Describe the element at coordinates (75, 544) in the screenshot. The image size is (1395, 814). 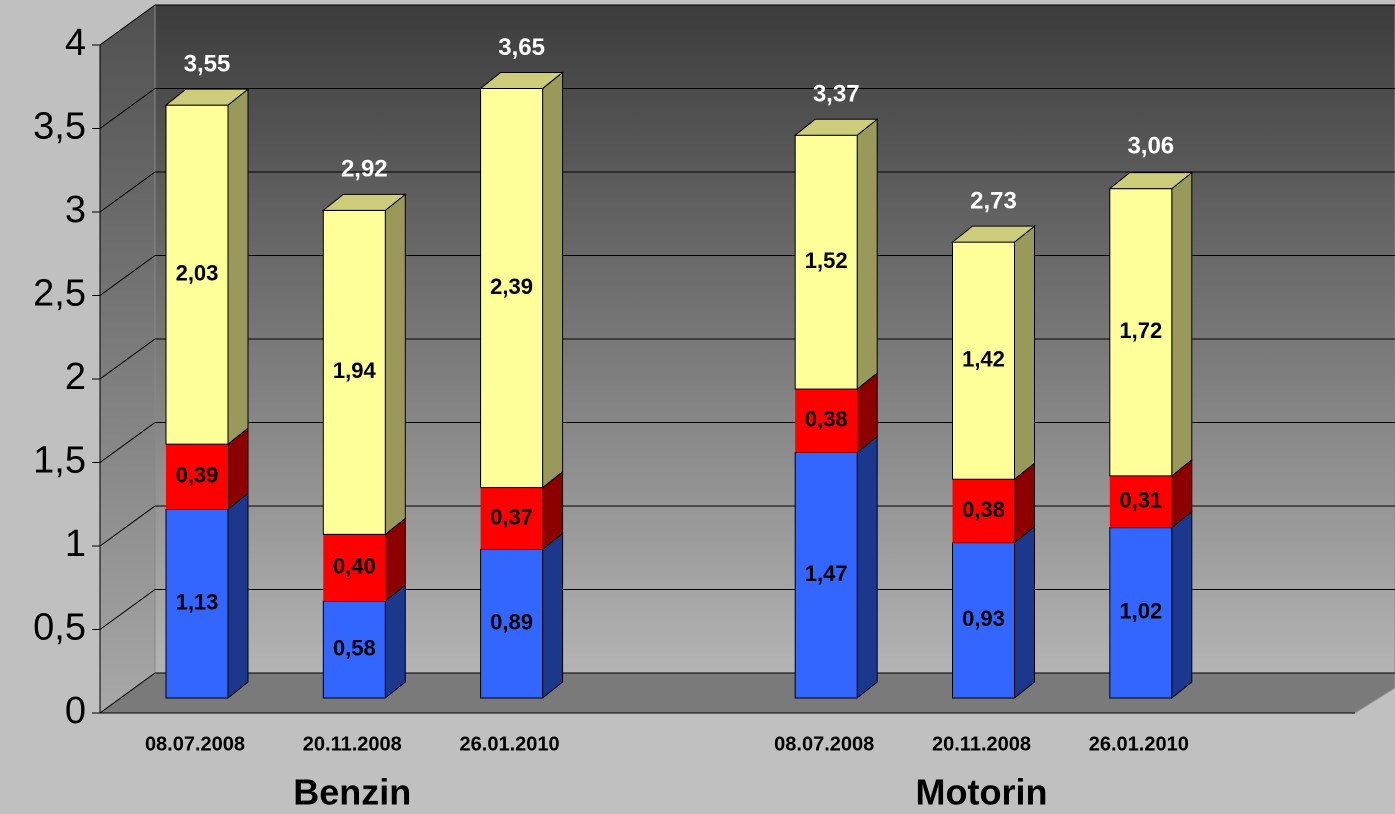
I see `y-tick-label: 1` at that location.